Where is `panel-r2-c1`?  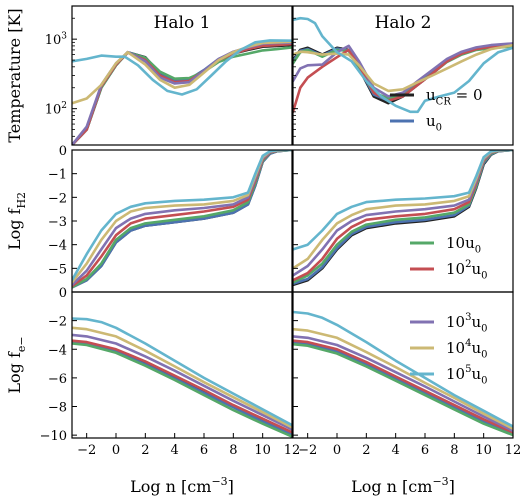
panel-r2-c1 is located at coordinates (403, 365).